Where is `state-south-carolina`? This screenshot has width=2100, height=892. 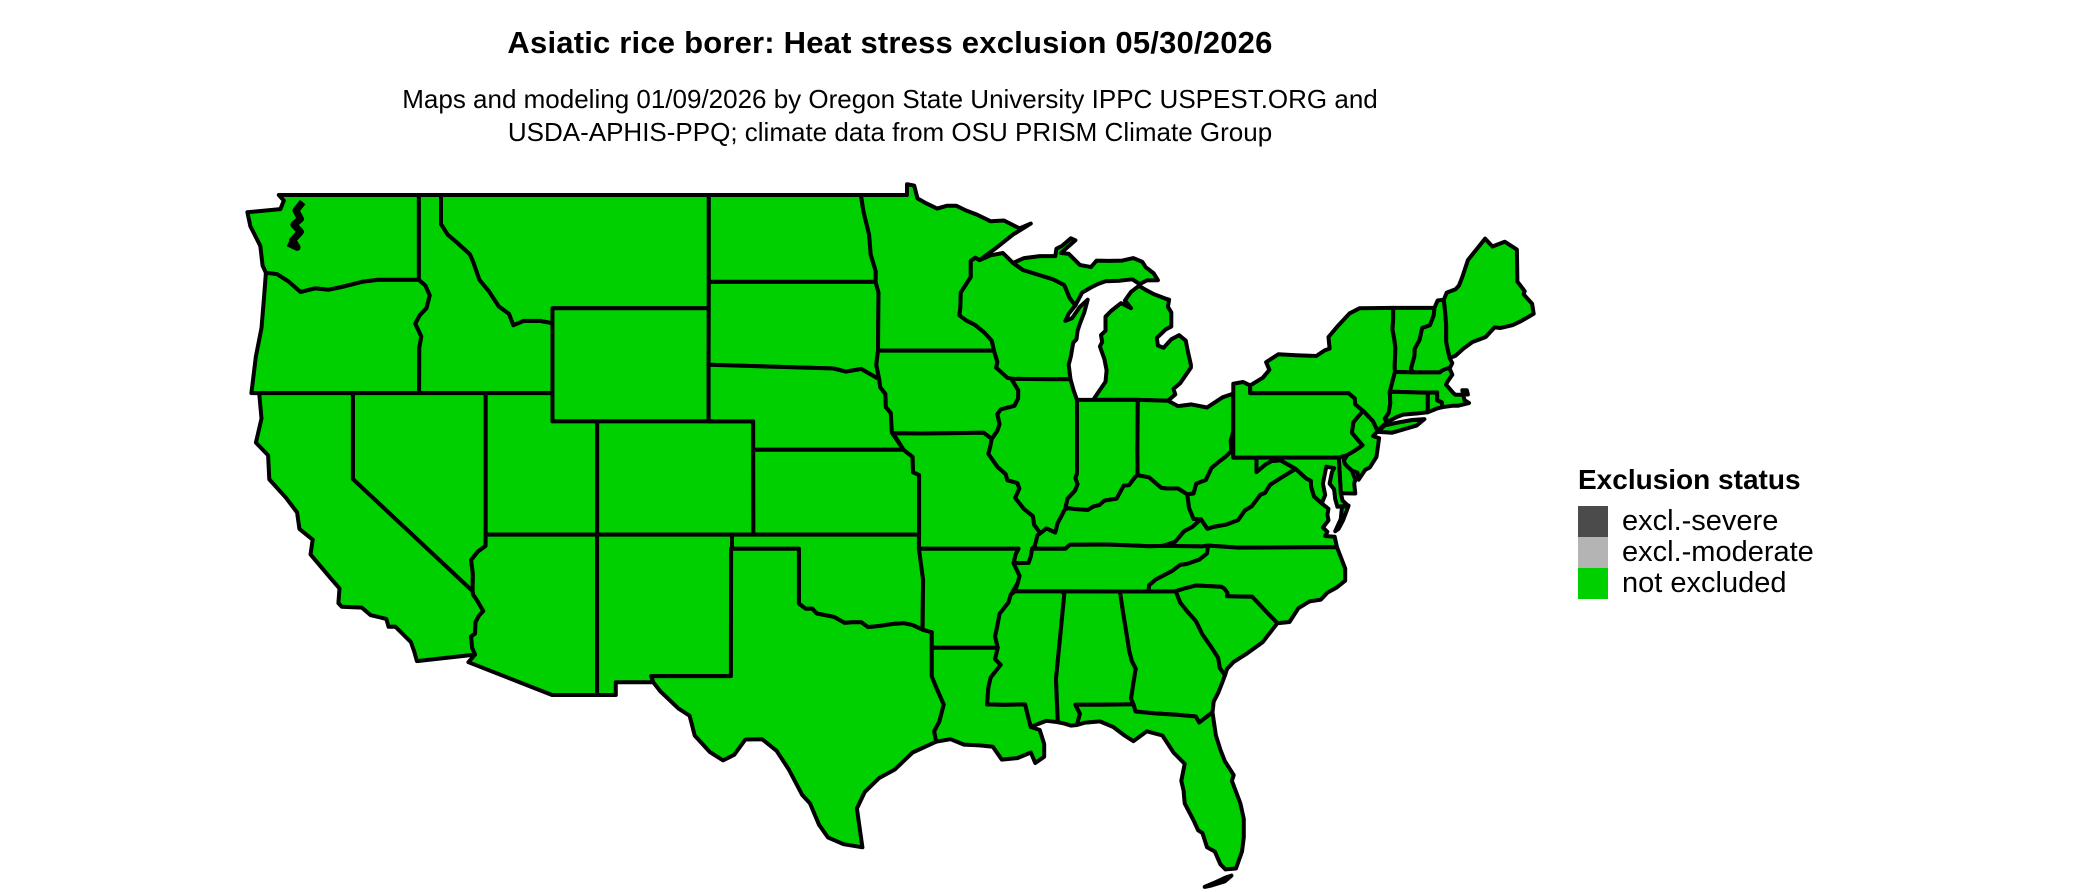
state-south-carolina is located at coordinates (1226, 630).